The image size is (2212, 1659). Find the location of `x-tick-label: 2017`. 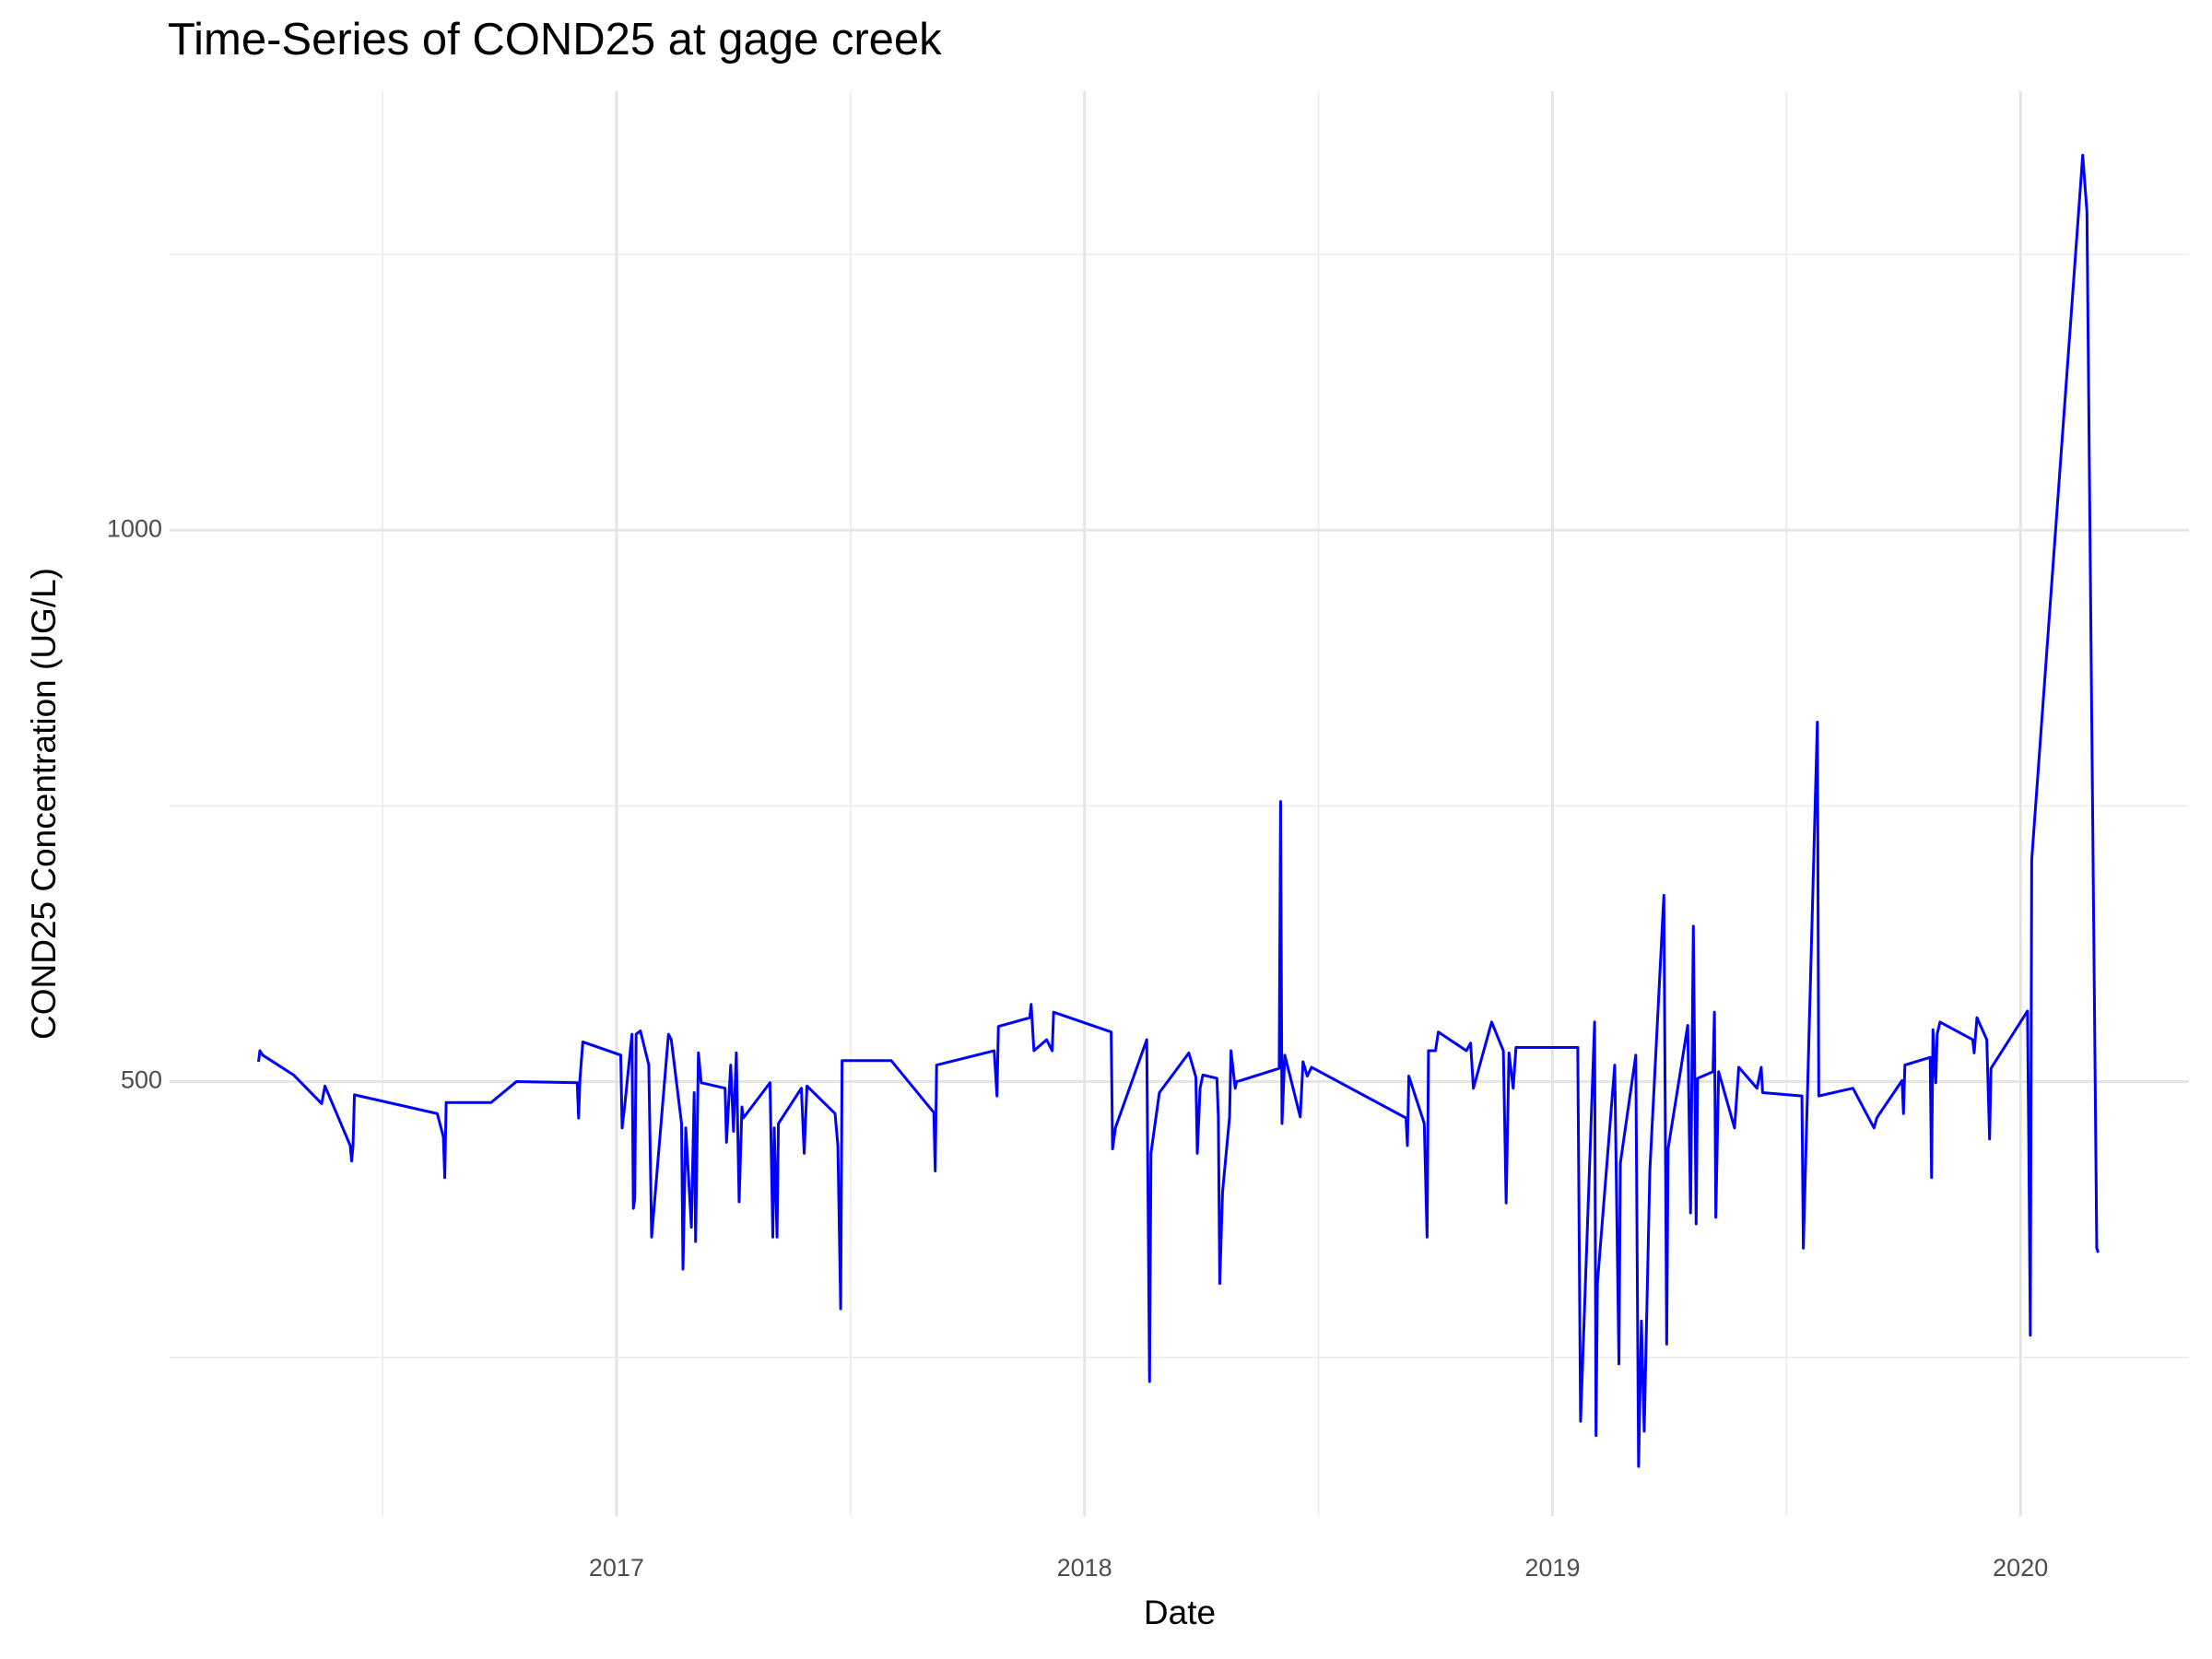

x-tick-label: 2017 is located at coordinates (616, 1568).